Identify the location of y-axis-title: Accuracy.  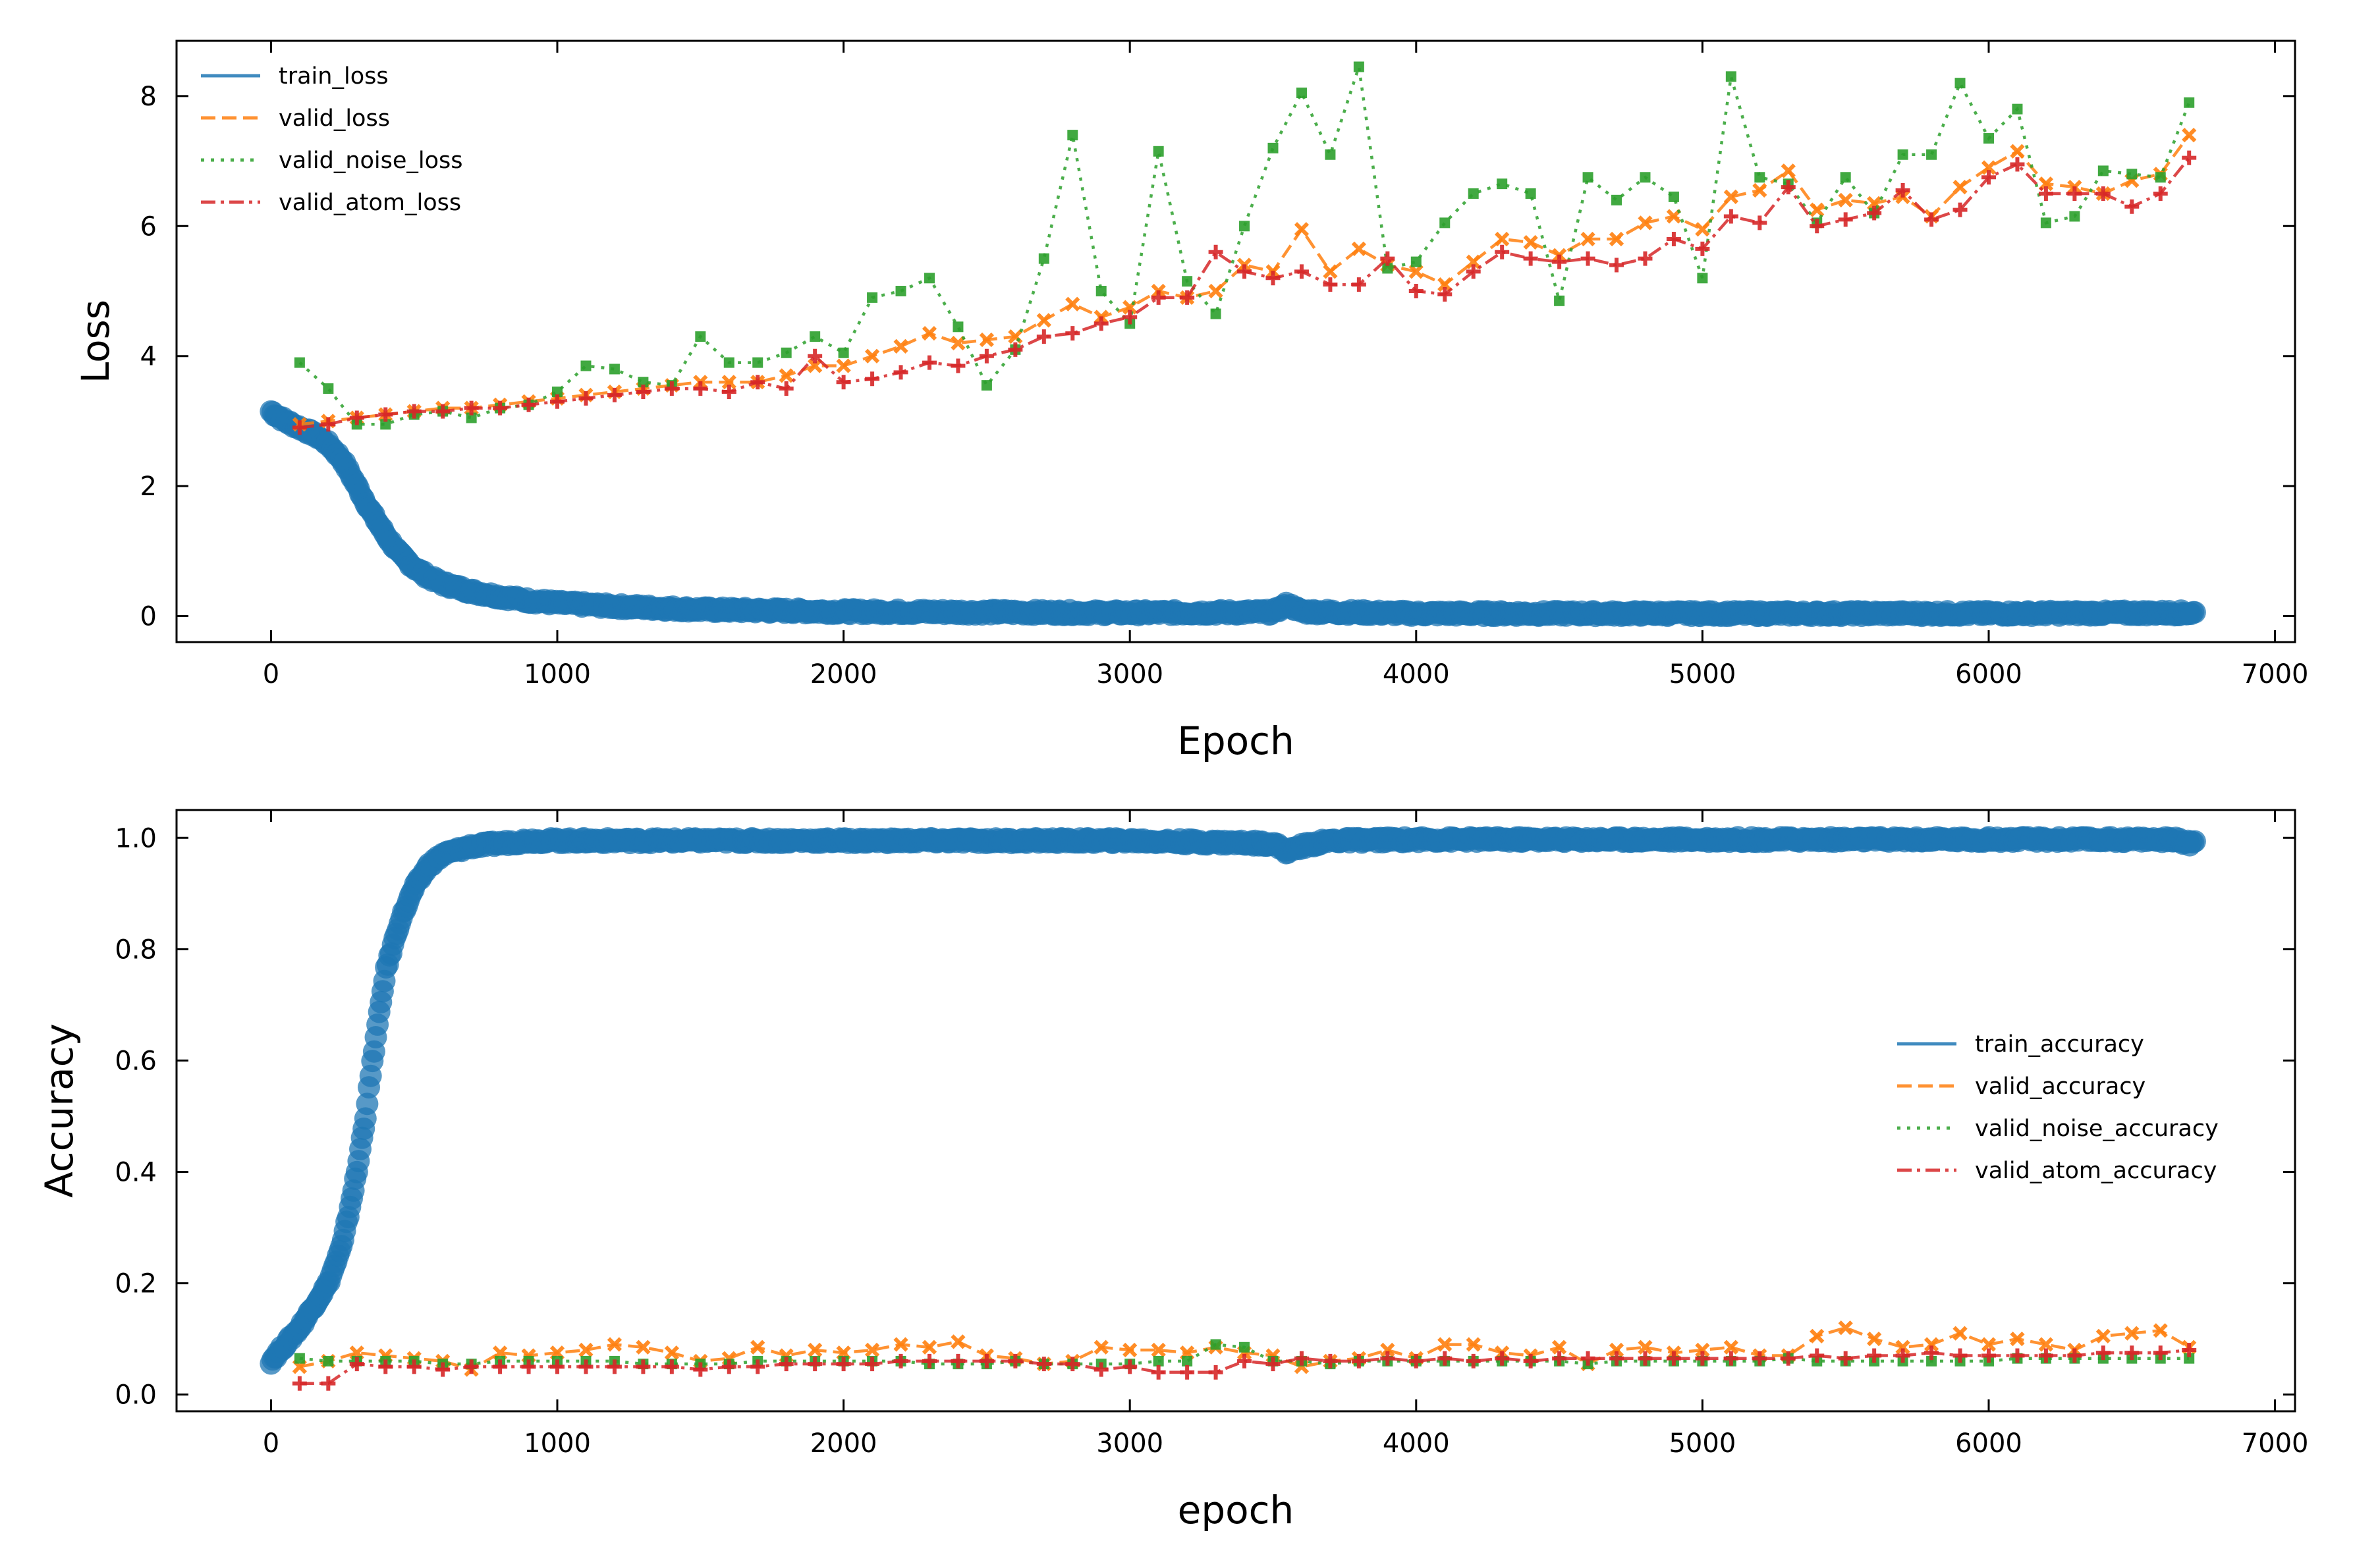
(59, 1110).